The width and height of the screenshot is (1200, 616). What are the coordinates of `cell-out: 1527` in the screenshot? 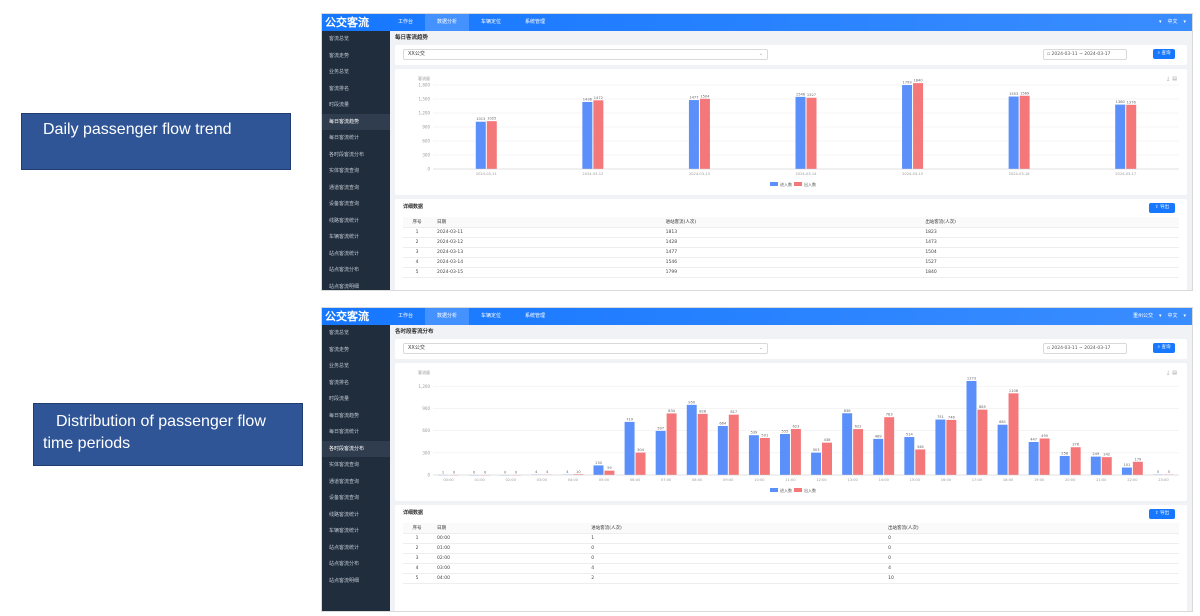 It's located at (1049, 262).